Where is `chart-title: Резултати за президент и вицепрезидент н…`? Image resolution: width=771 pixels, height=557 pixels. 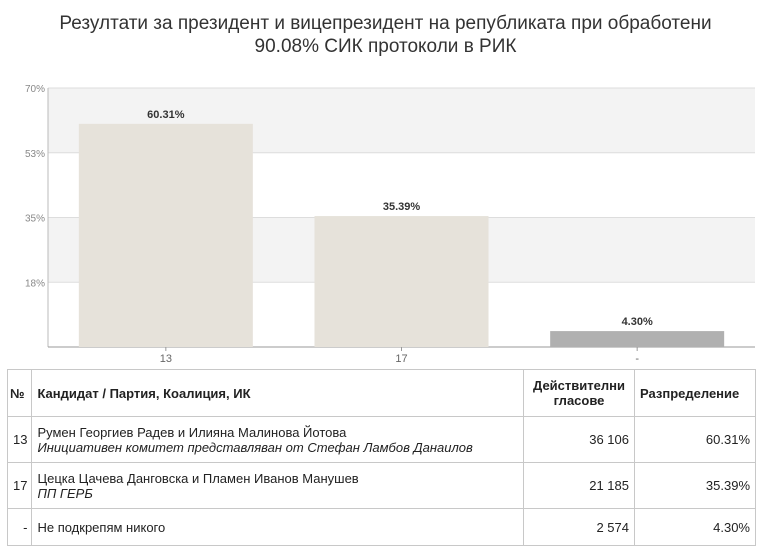 chart-title: Резултати за президент и вицепрезидент н… is located at coordinates (385, 35).